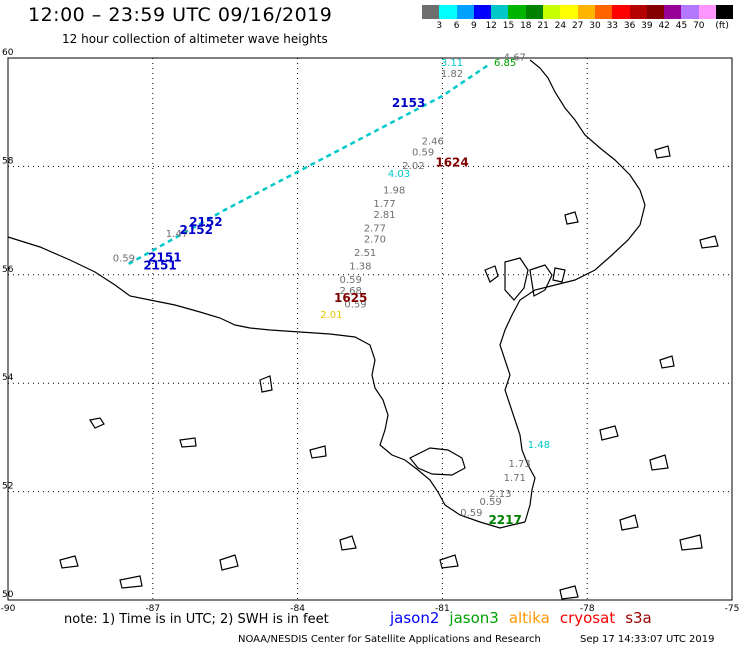 The width and height of the screenshot is (740, 650). What do you see at coordinates (413, 166) in the screenshot?
I see `wave-height-label: 2.02` at bounding box center [413, 166].